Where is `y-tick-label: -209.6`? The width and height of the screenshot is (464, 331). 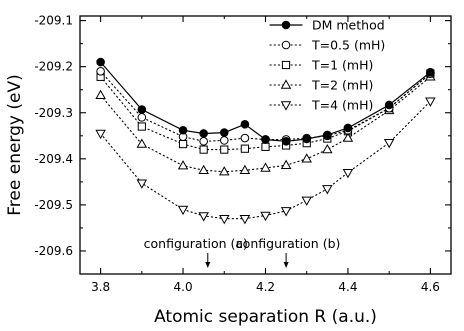
y-tick-label: -209.6 is located at coordinates (53, 251).